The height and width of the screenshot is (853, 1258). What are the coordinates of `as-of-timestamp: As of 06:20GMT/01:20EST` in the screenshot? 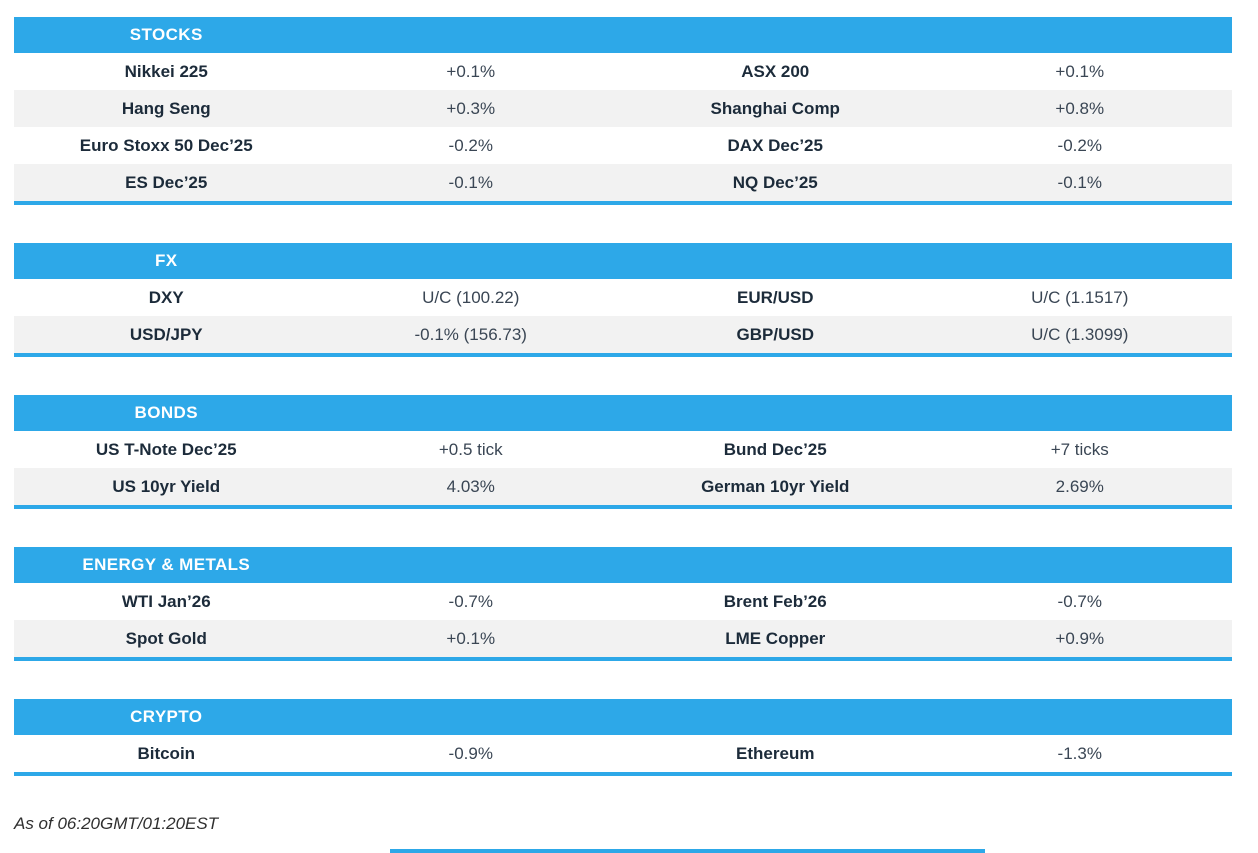 It's located at (116, 823).